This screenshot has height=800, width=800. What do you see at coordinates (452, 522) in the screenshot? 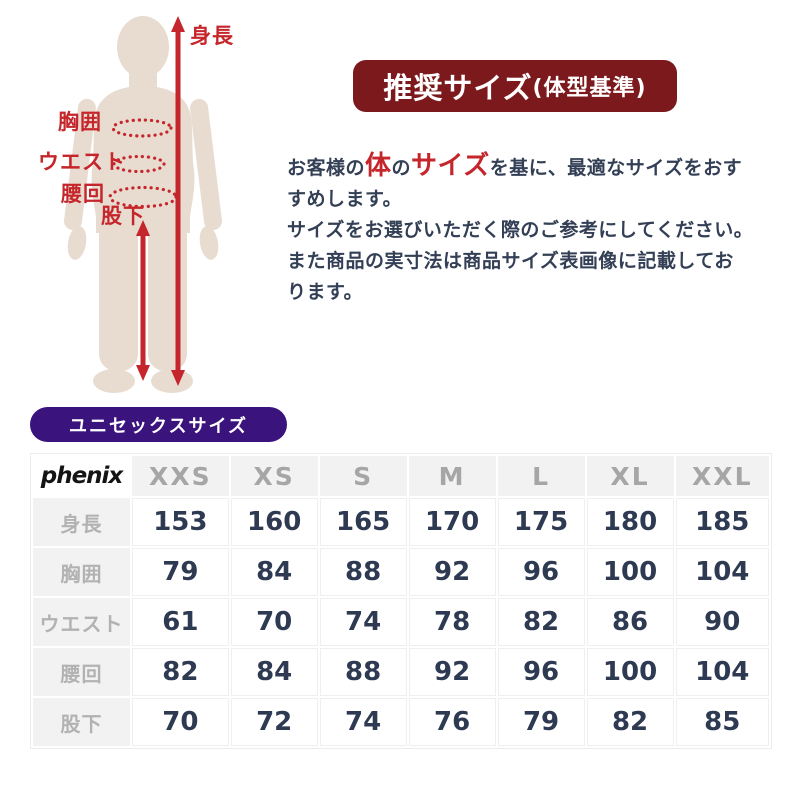
I see `cell-value: 170` at bounding box center [452, 522].